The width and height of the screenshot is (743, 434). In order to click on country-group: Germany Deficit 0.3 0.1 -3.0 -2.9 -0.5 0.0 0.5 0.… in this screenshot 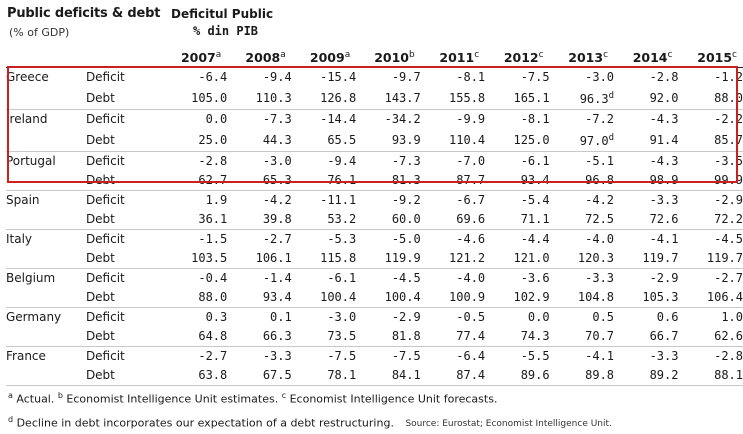, I will do `click(374, 328)`.